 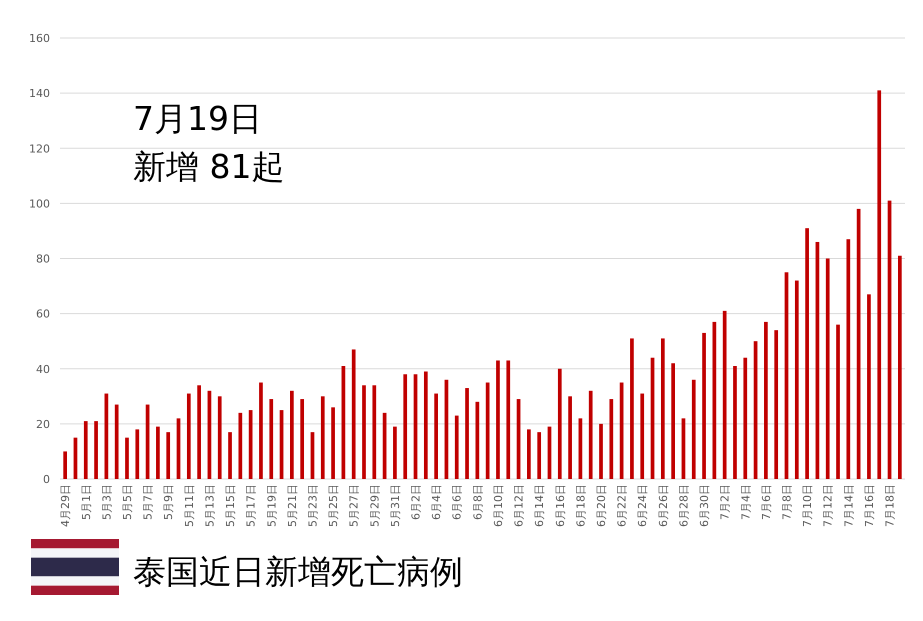 I want to click on x-tick-label: 6月26日, so click(x=663, y=505).